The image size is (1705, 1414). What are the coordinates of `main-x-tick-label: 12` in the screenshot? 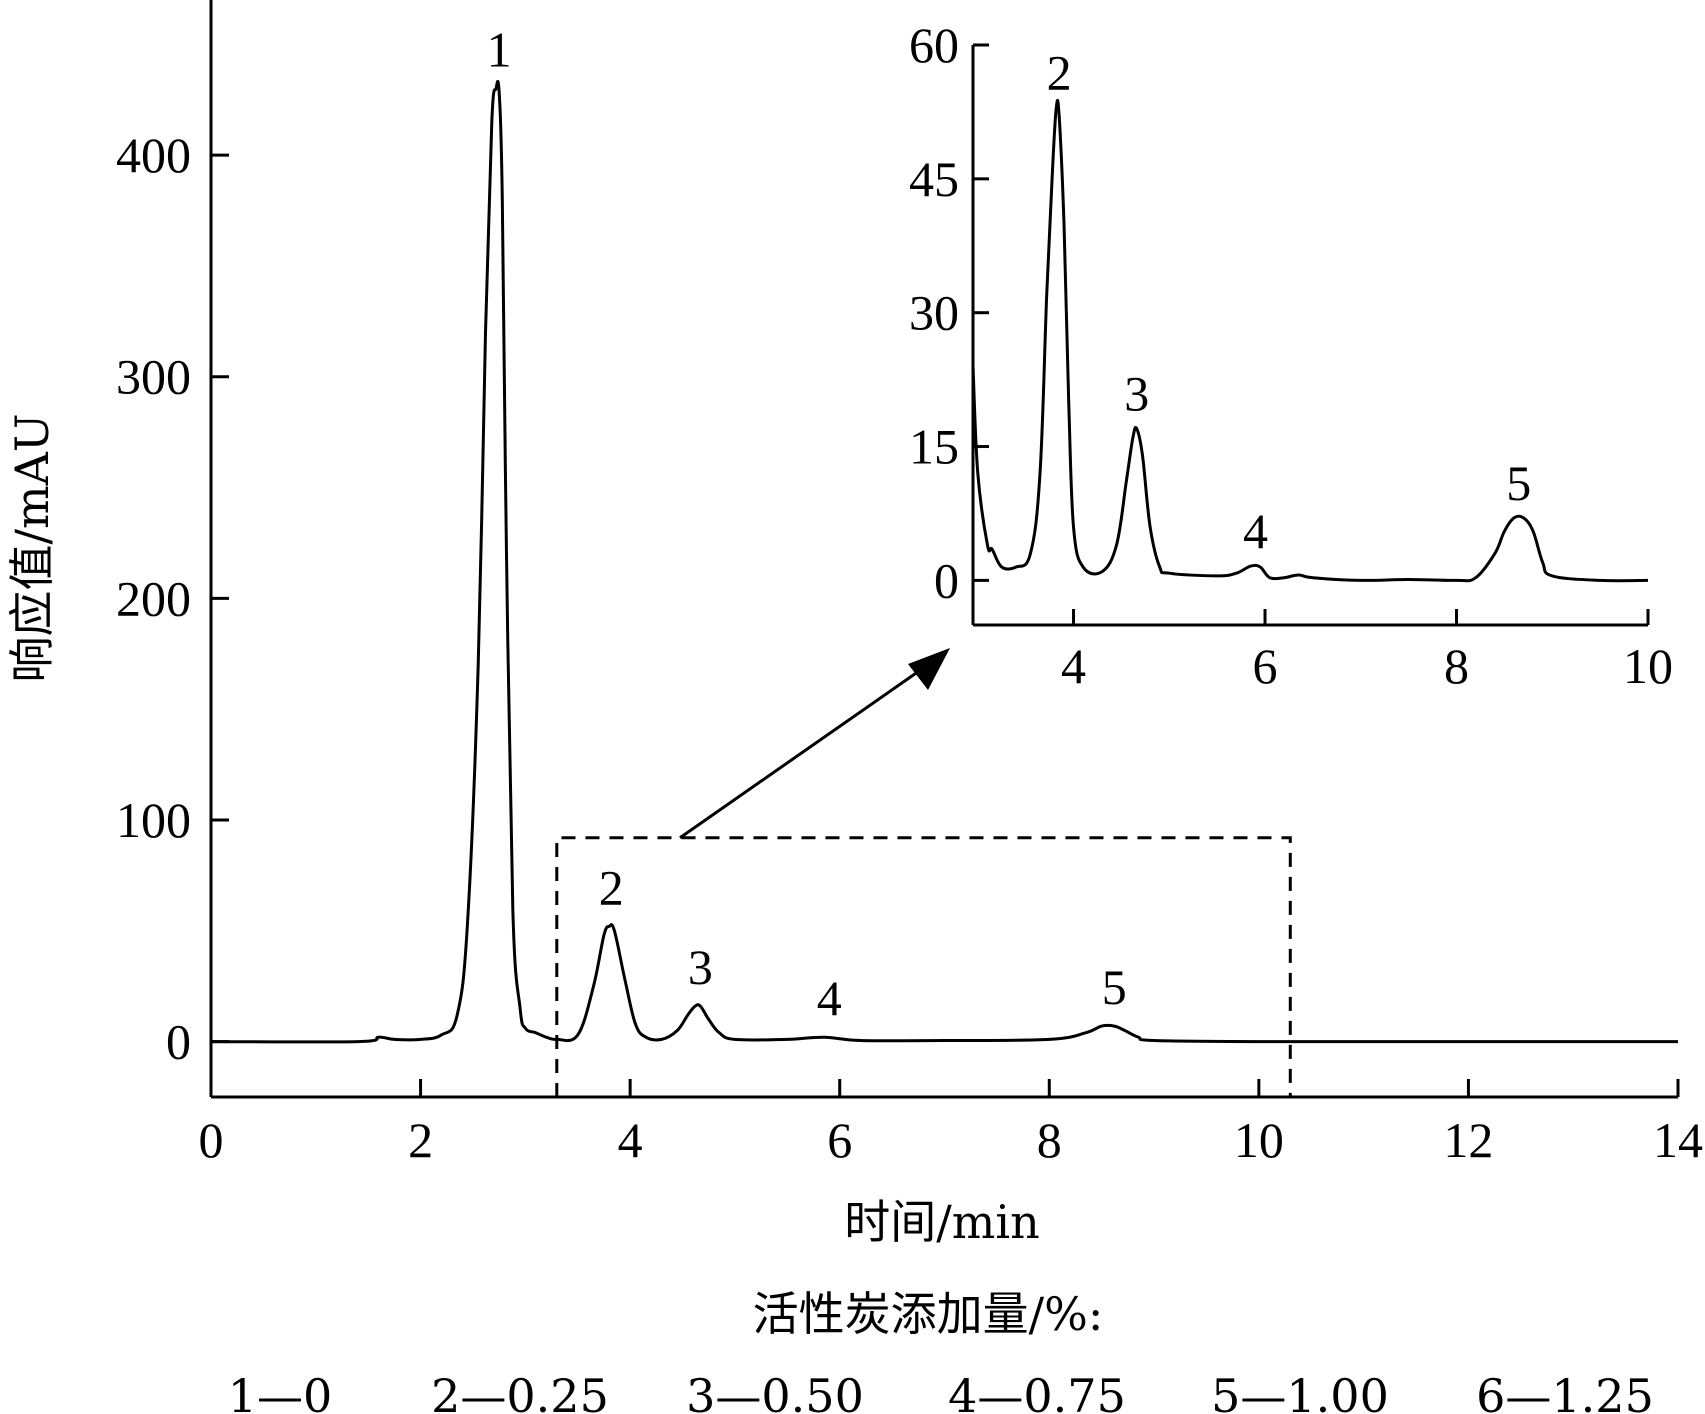 It's located at (1468, 1140).